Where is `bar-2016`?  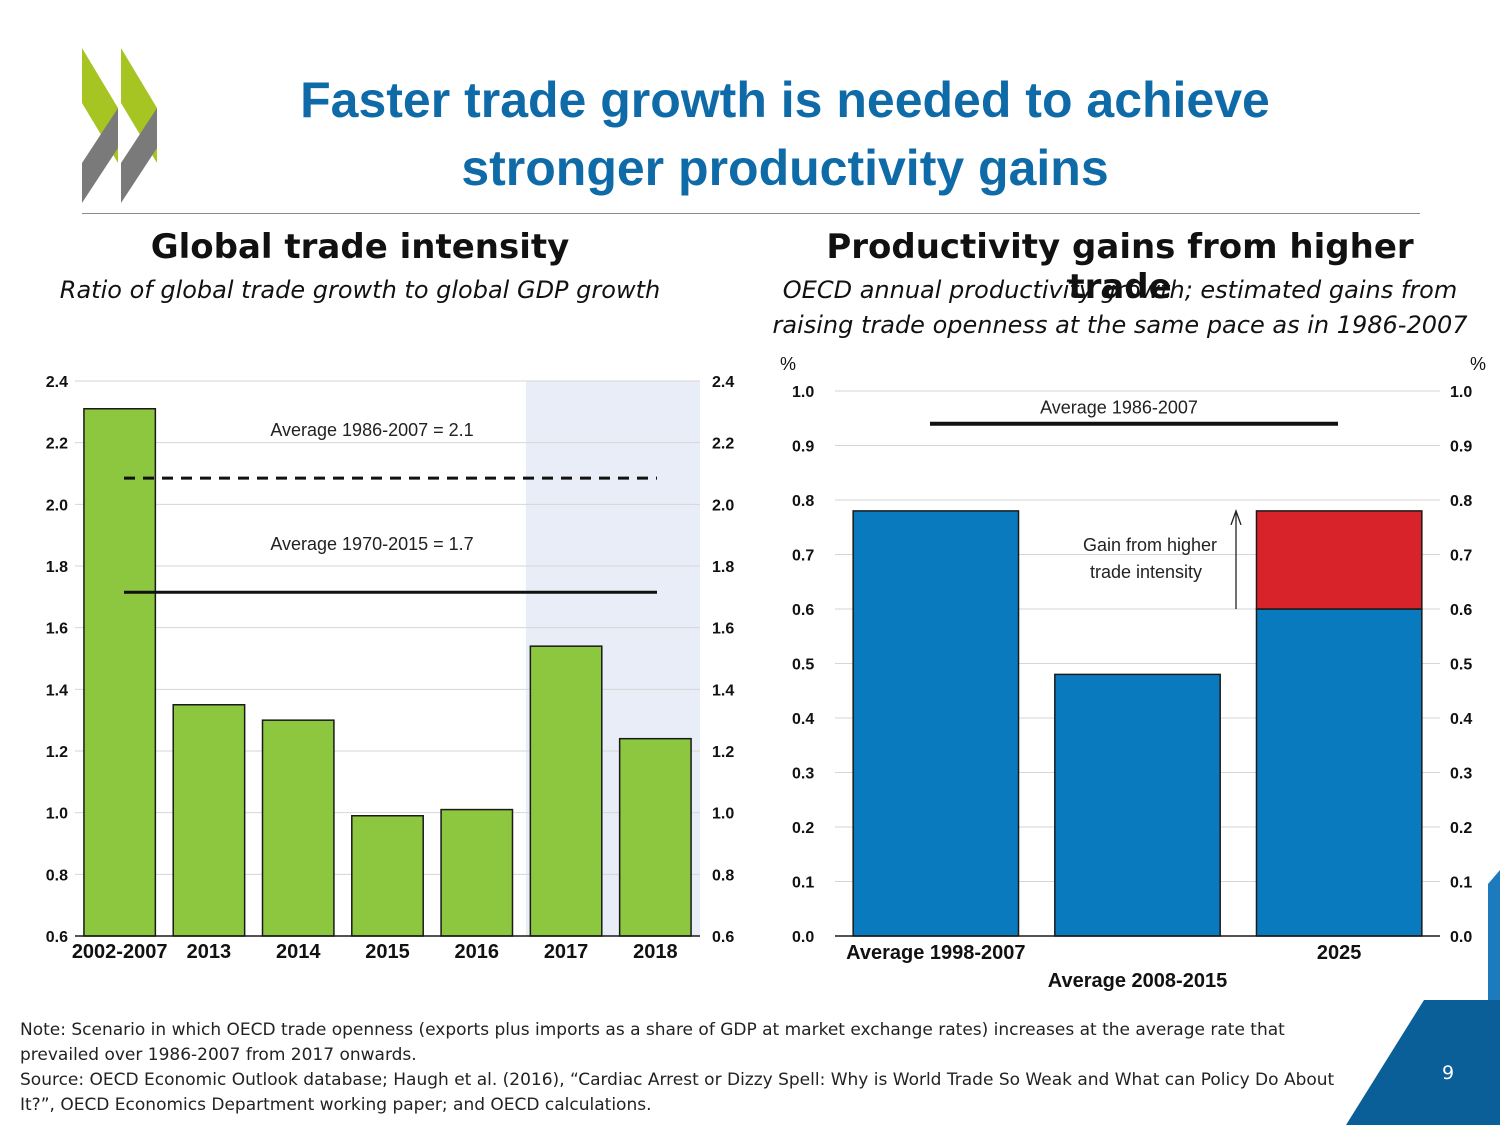 bar-2016 is located at coordinates (477, 872).